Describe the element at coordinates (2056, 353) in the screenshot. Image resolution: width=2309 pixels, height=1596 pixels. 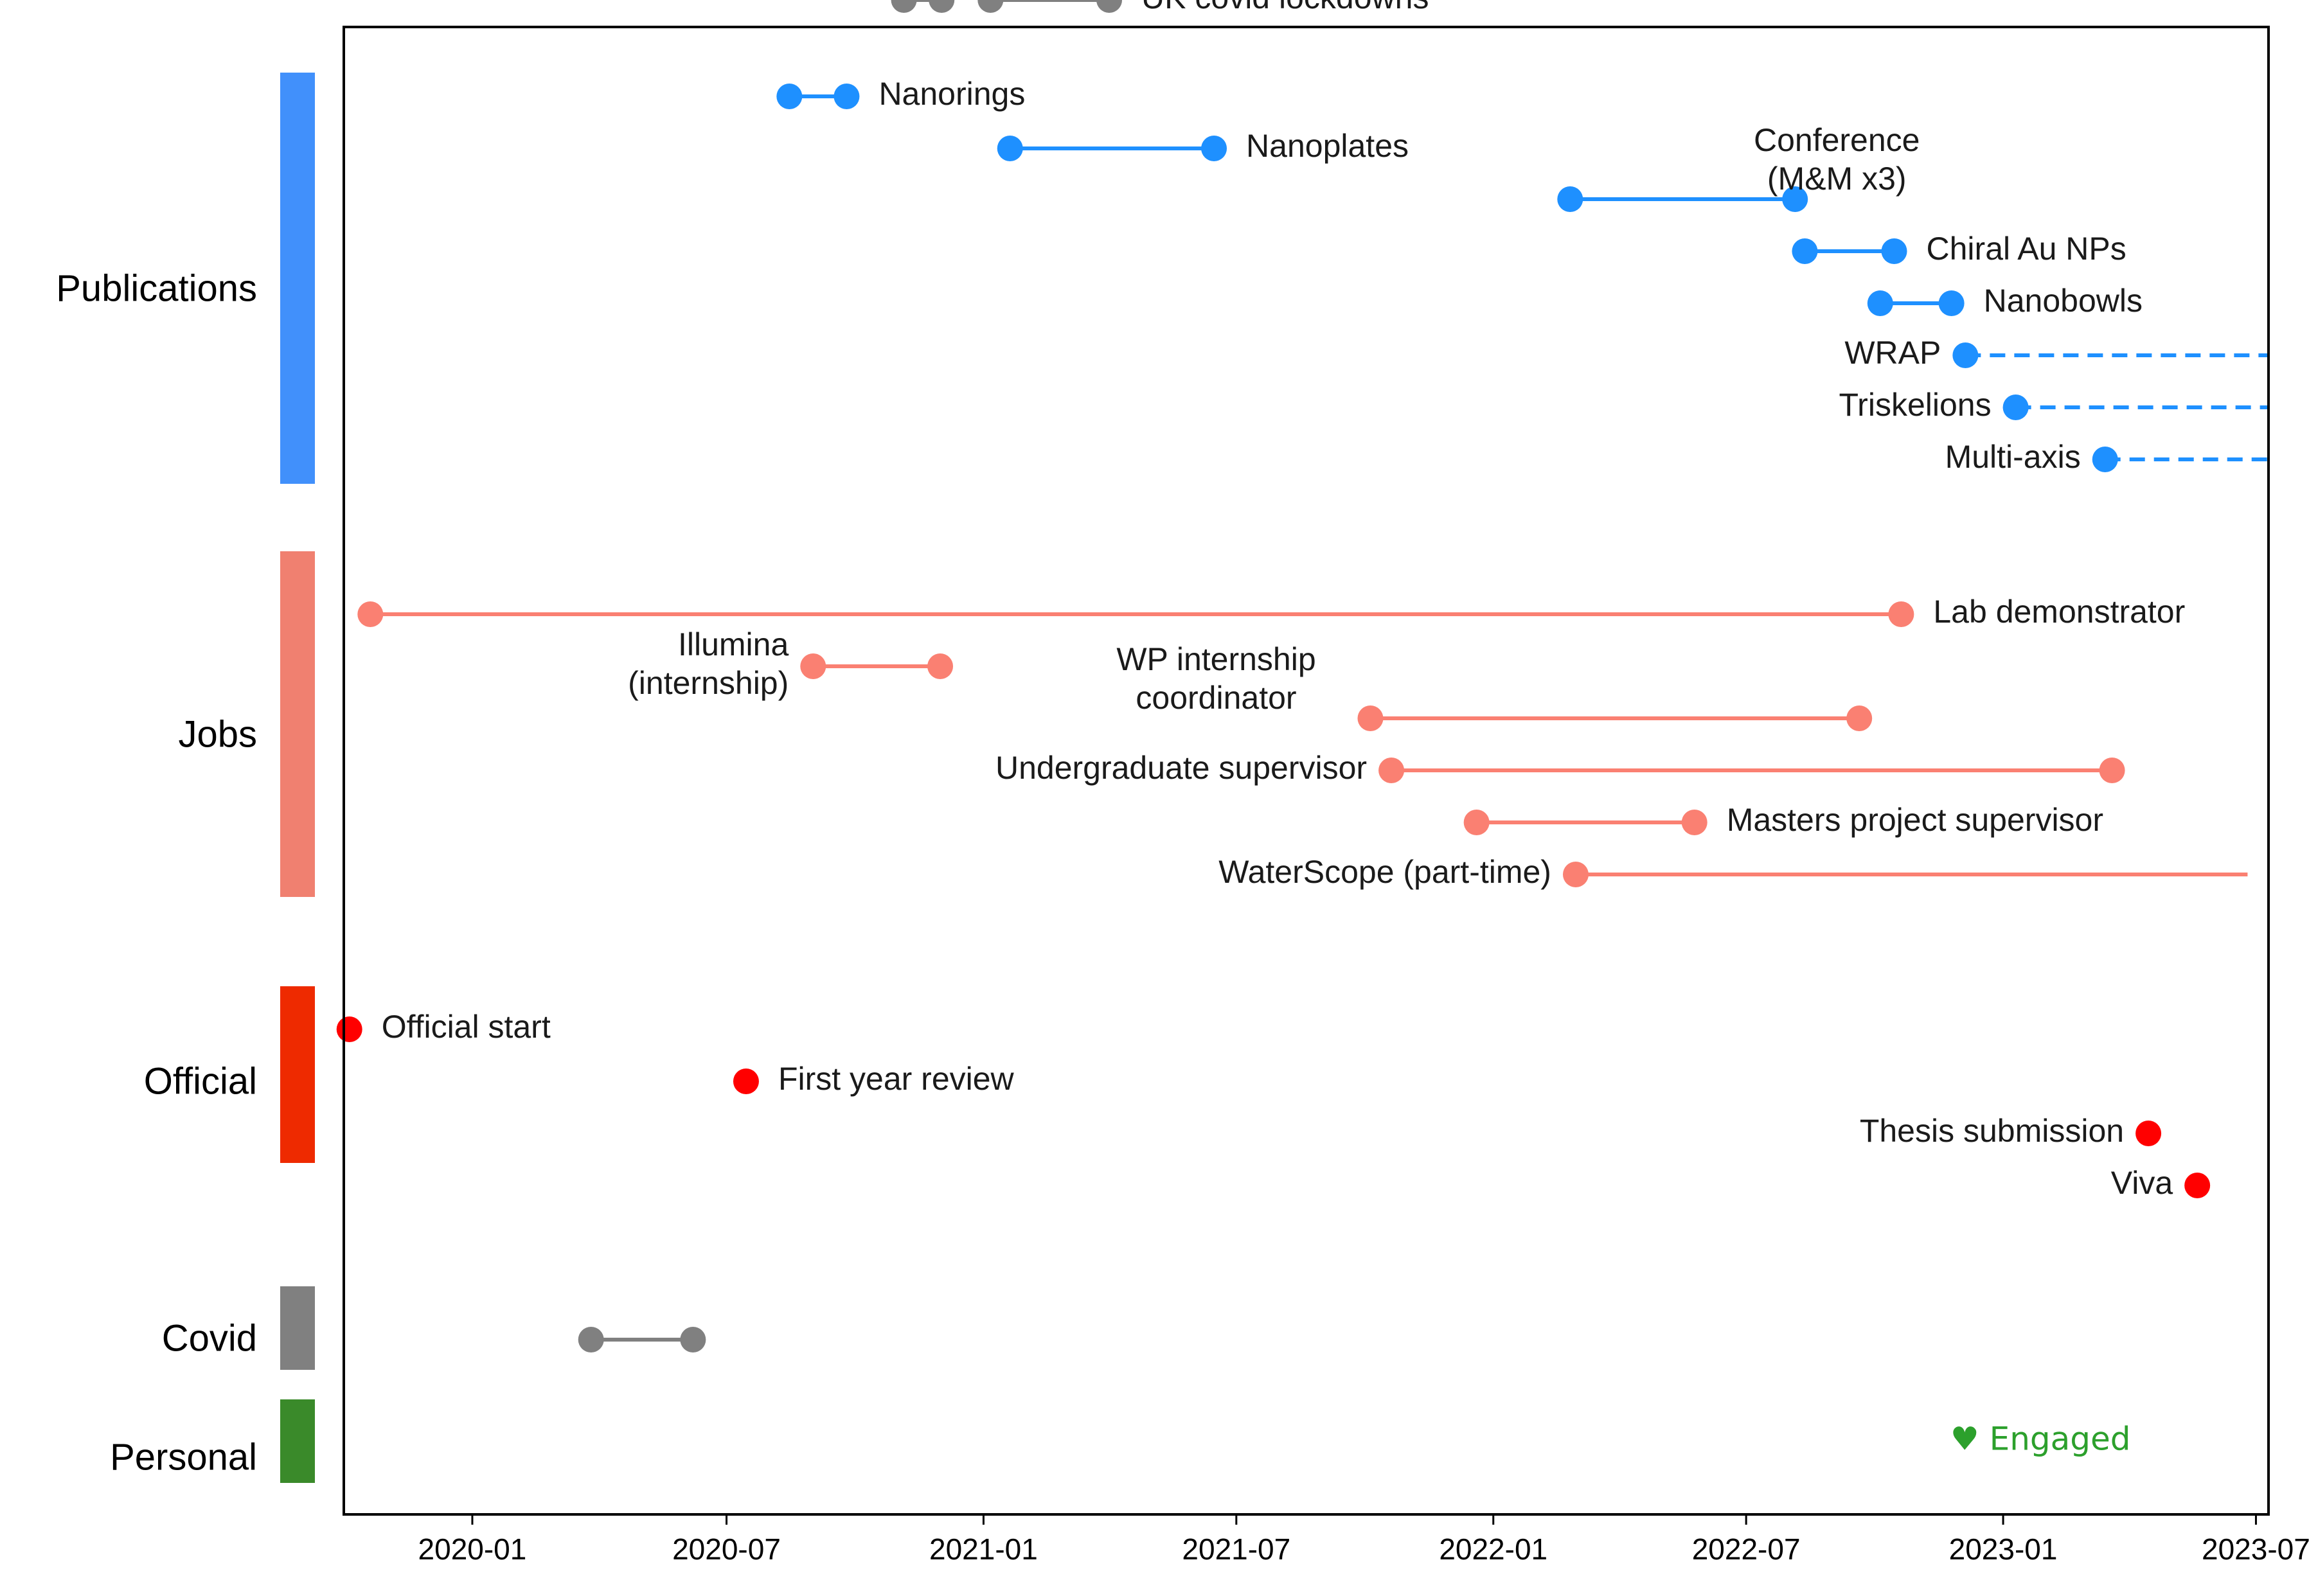
I see `event-wrap: WRAP` at that location.